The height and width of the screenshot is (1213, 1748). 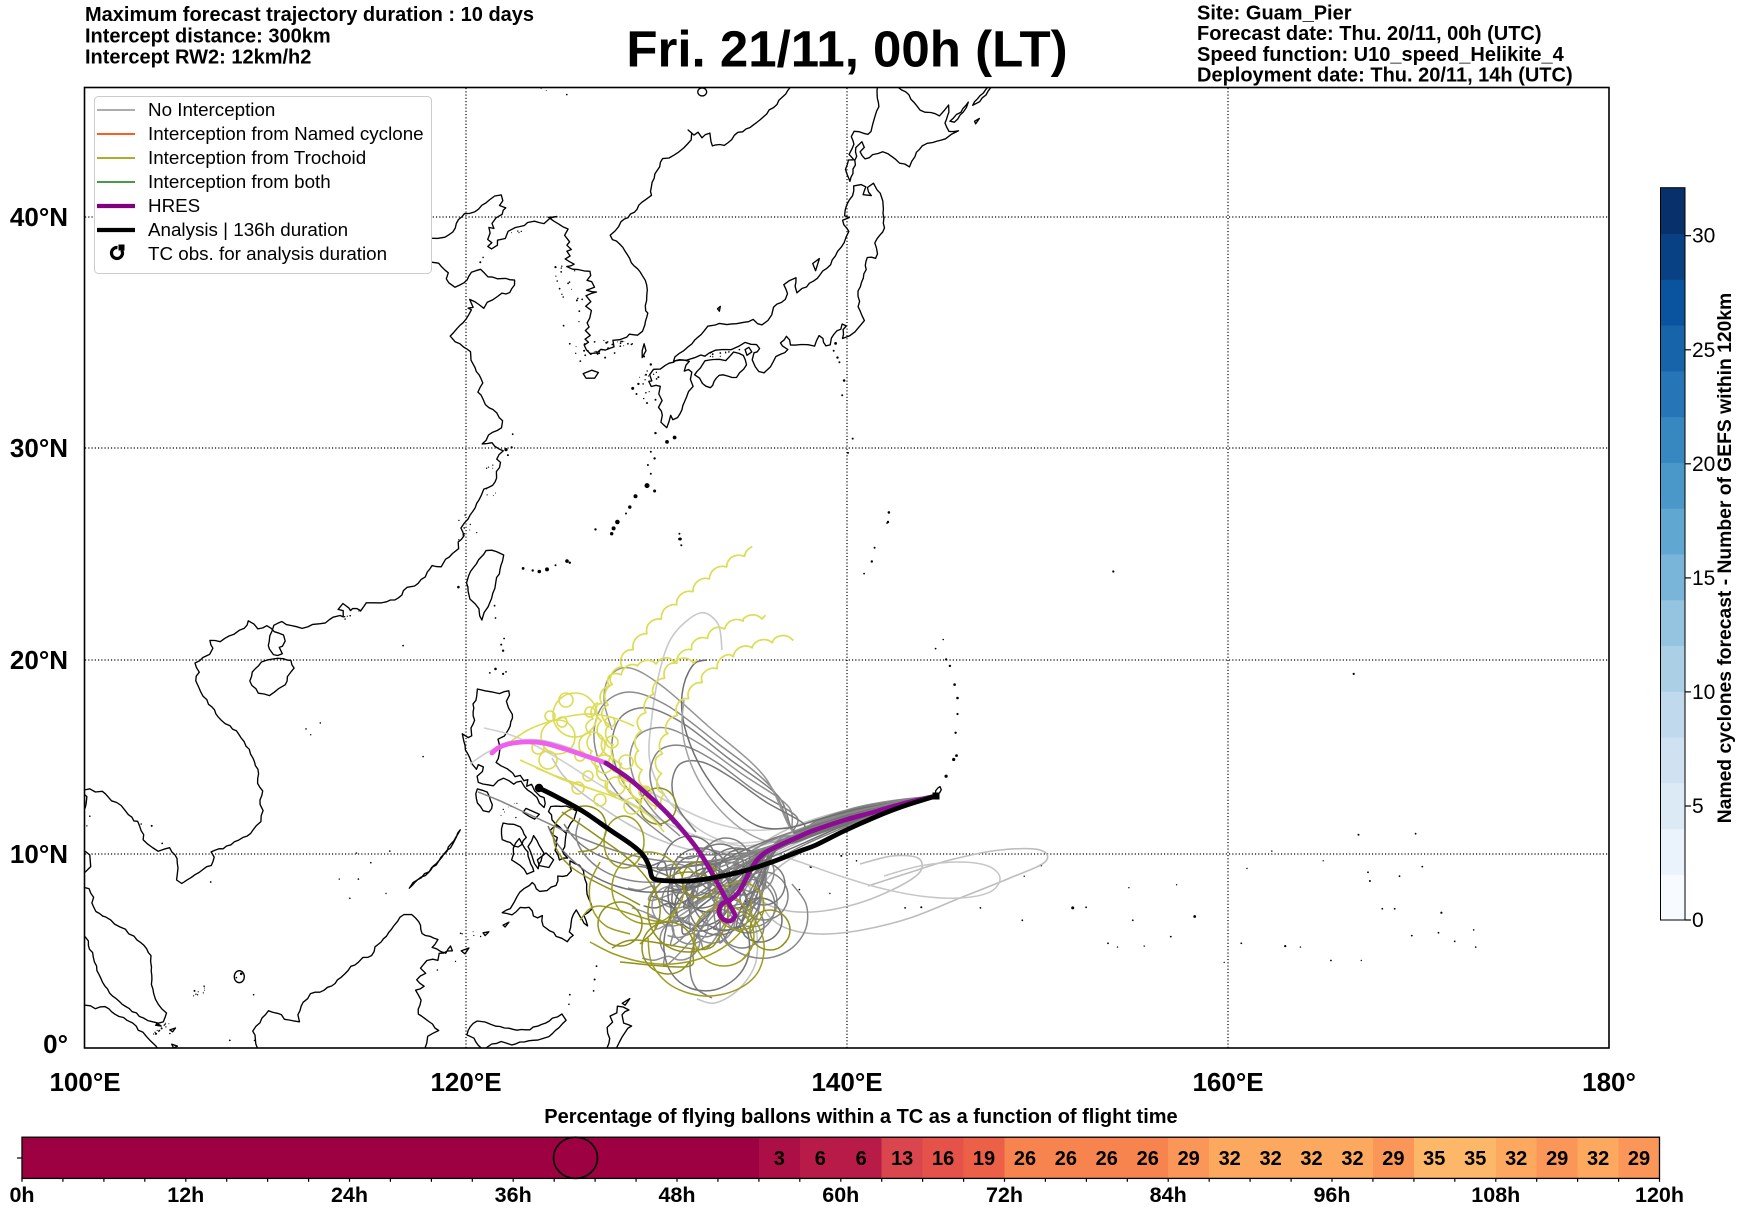 What do you see at coordinates (984, 1159) in the screenshot?
I see `svg-text: 19` at bounding box center [984, 1159].